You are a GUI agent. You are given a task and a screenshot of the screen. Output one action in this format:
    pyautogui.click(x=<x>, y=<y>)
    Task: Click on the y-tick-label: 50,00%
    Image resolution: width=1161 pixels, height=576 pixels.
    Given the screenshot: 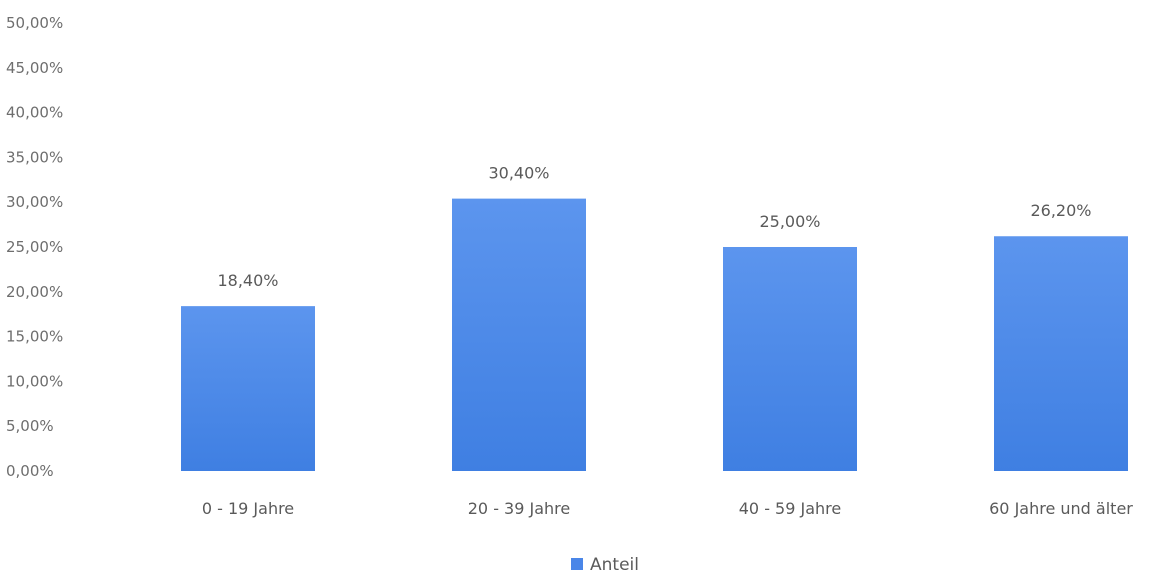 What is the action you would take?
    pyautogui.click(x=34, y=23)
    